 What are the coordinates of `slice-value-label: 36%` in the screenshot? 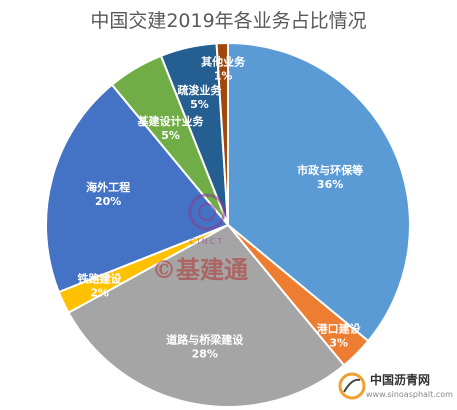 It's located at (330, 184).